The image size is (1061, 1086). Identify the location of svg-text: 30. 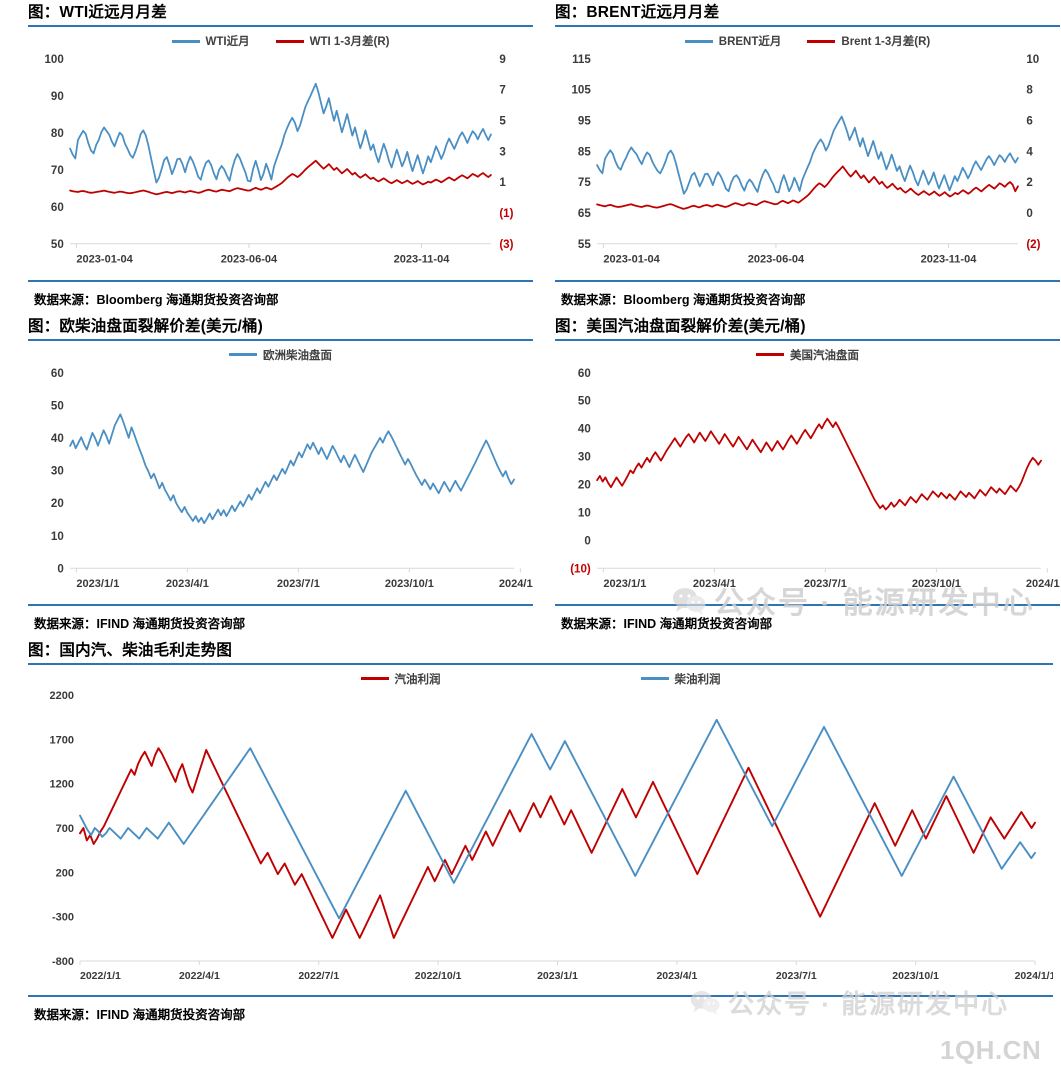
(584, 457).